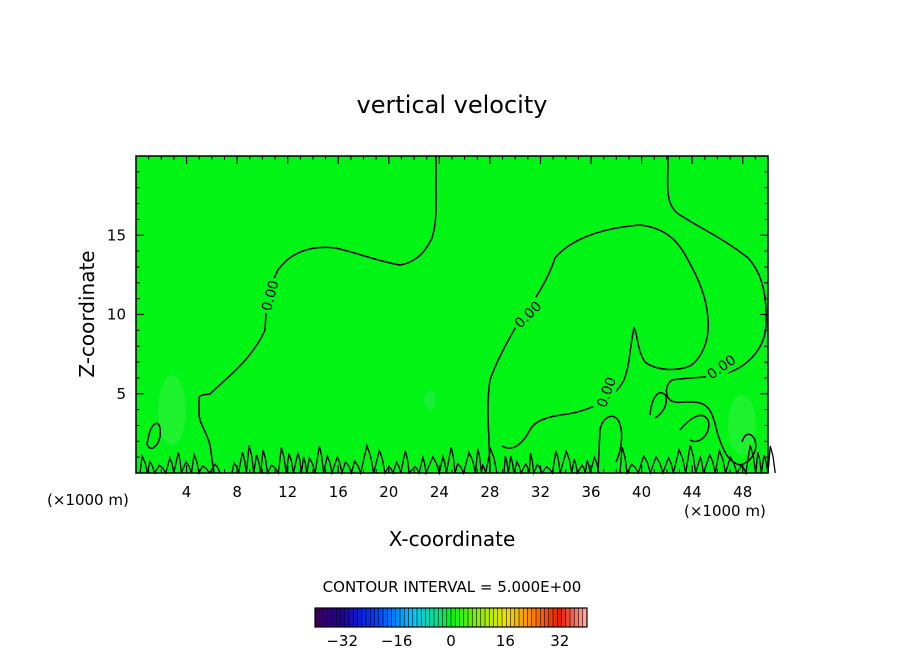  What do you see at coordinates (116, 235) in the screenshot?
I see `y-tick-label: 15` at bounding box center [116, 235].